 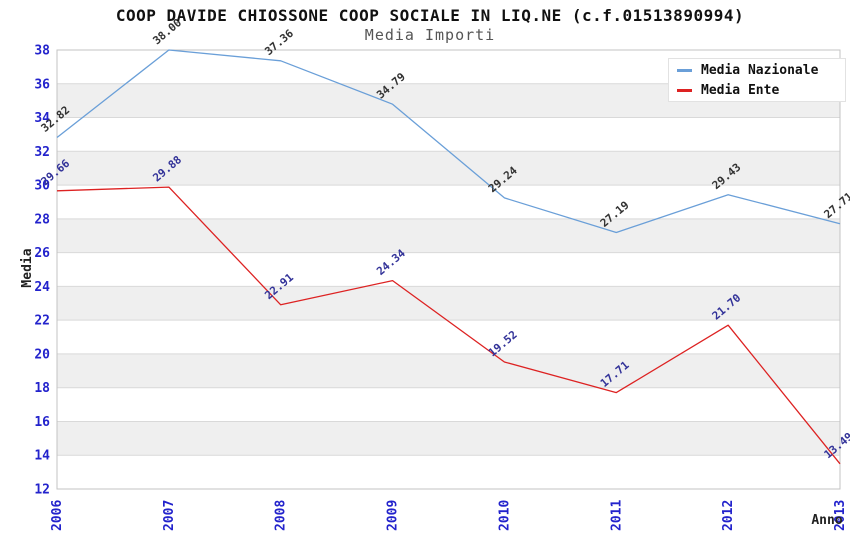 I want to click on y-tick-label: 24, so click(x=42, y=287).